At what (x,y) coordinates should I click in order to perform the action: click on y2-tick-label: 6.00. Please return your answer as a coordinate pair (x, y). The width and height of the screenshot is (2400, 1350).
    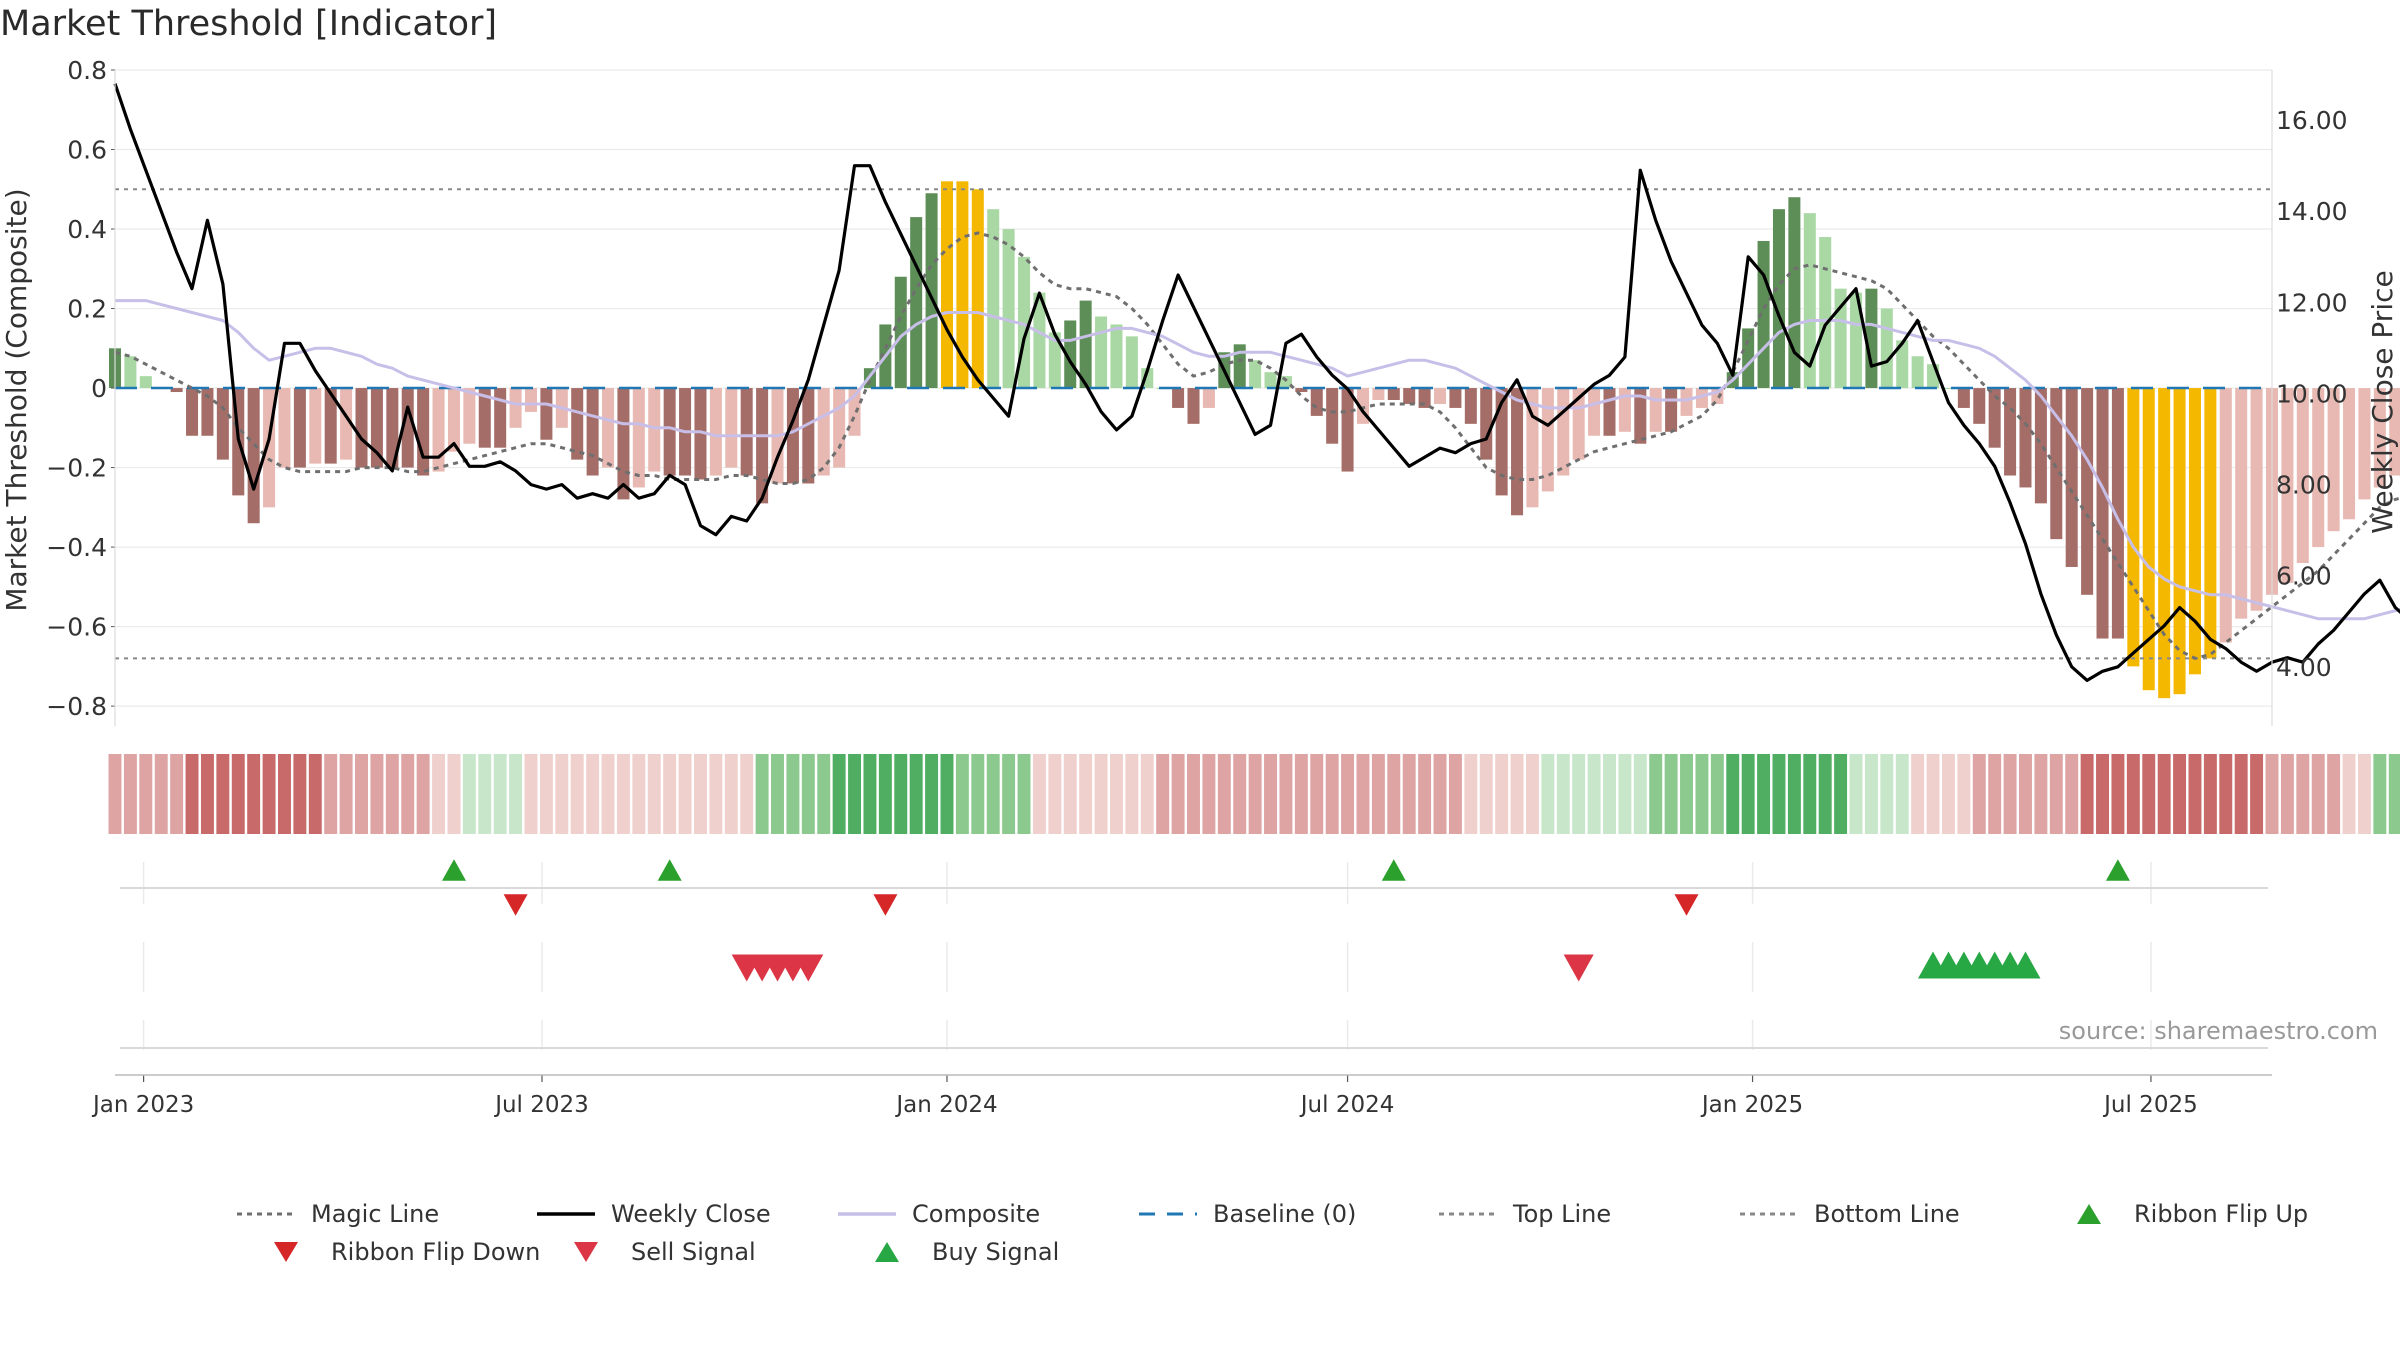
    Looking at the image, I should click on (2304, 576).